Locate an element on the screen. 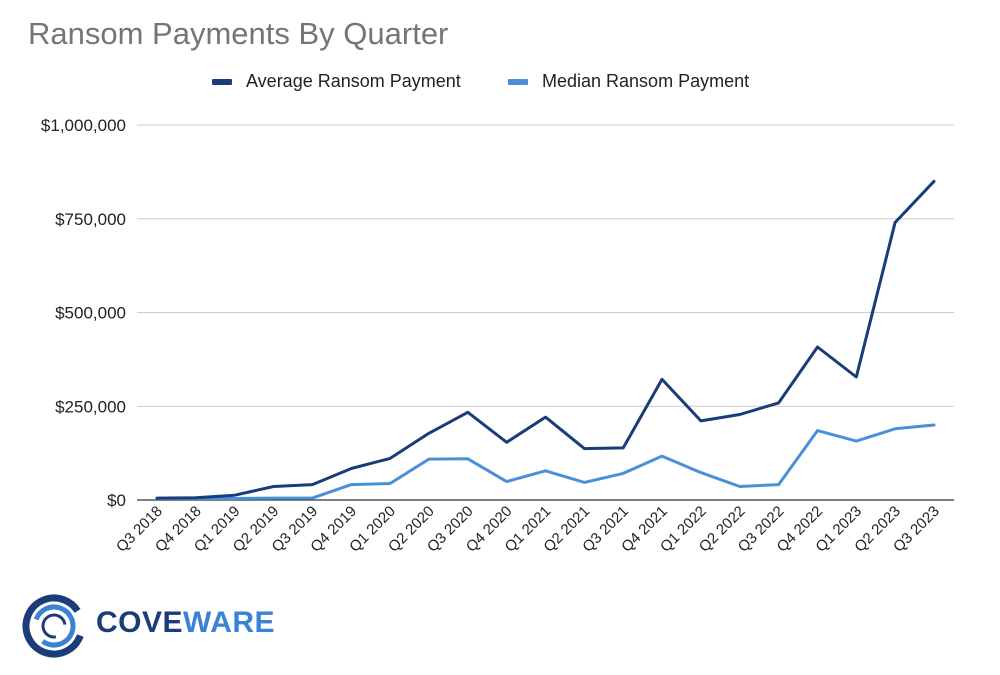 This screenshot has width=1000, height=675. coveware-logo: COVEWARE is located at coordinates (147, 627).